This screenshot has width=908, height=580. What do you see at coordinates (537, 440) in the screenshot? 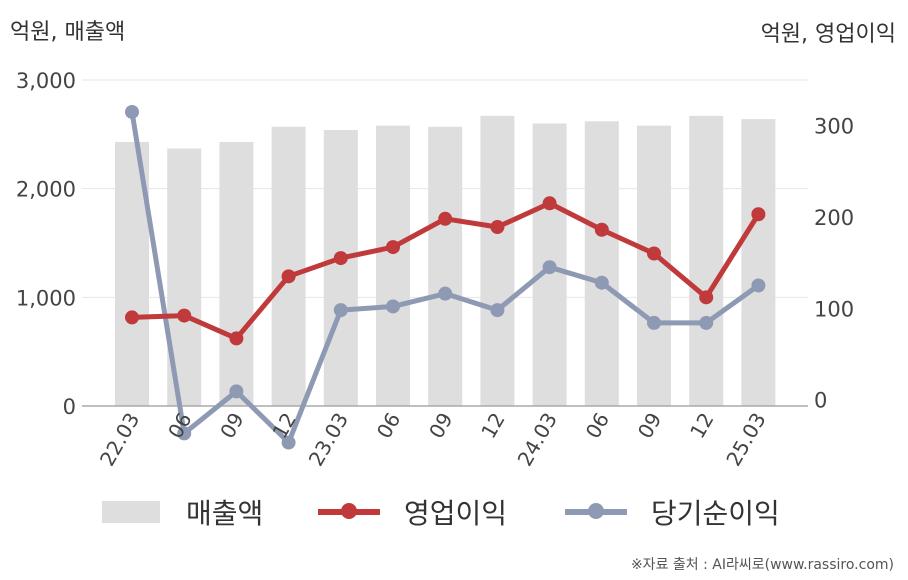
I see `x-tick-label: 24.03` at bounding box center [537, 440].